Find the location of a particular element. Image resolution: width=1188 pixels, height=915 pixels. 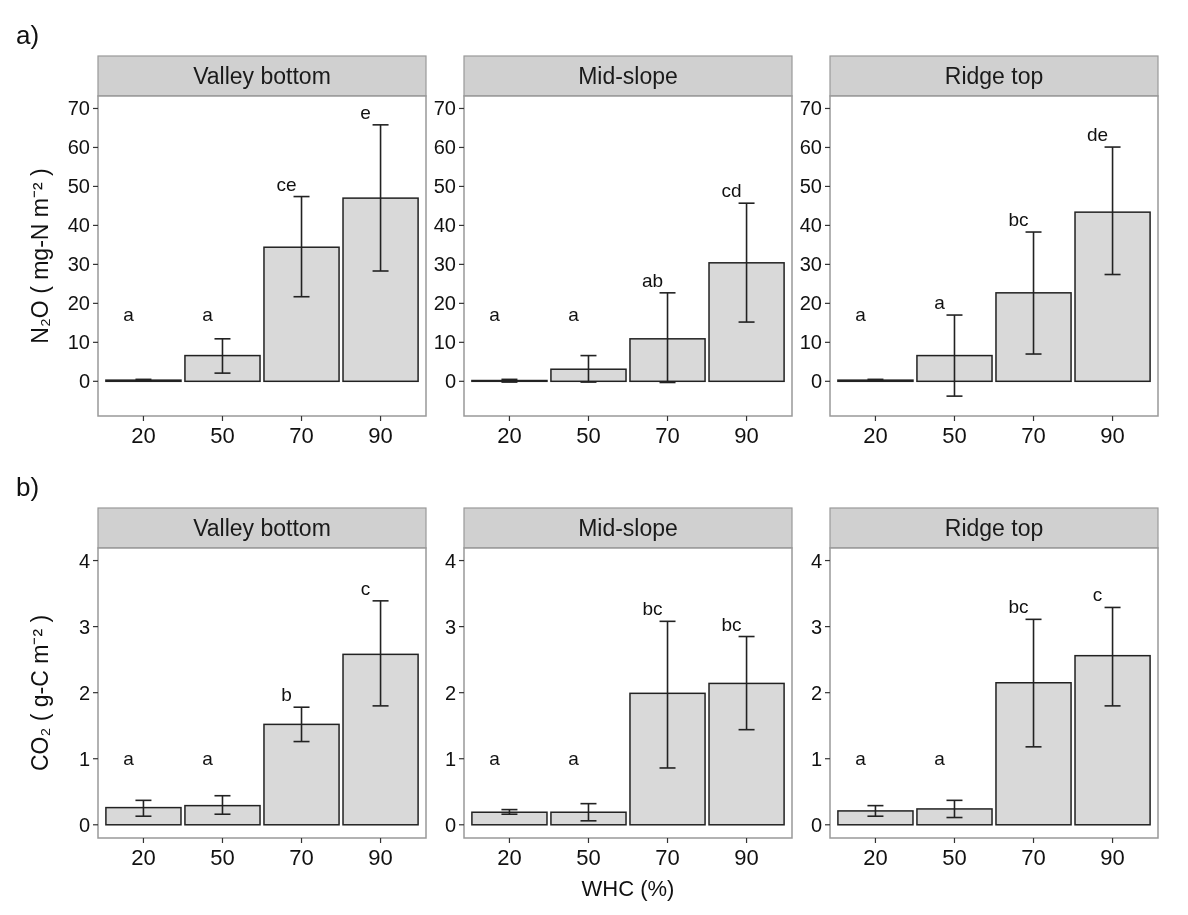

annotation: b is located at coordinates (286, 695).